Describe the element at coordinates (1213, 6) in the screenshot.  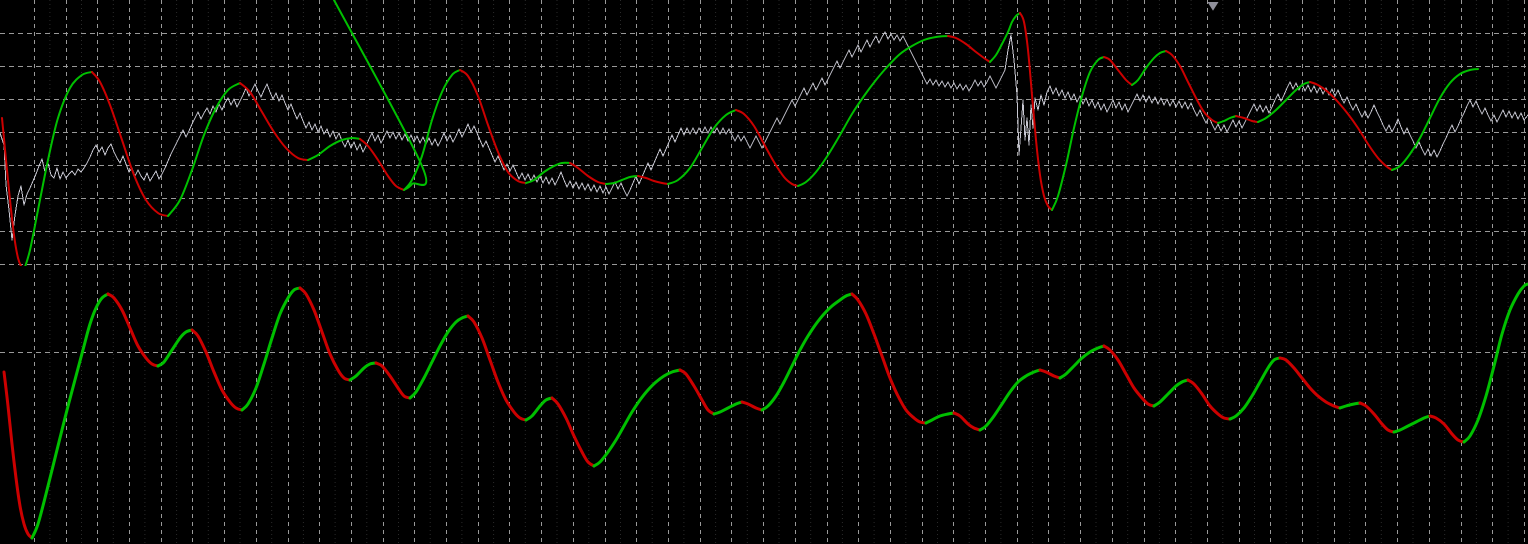
I see `sell-arrow-icon` at that location.